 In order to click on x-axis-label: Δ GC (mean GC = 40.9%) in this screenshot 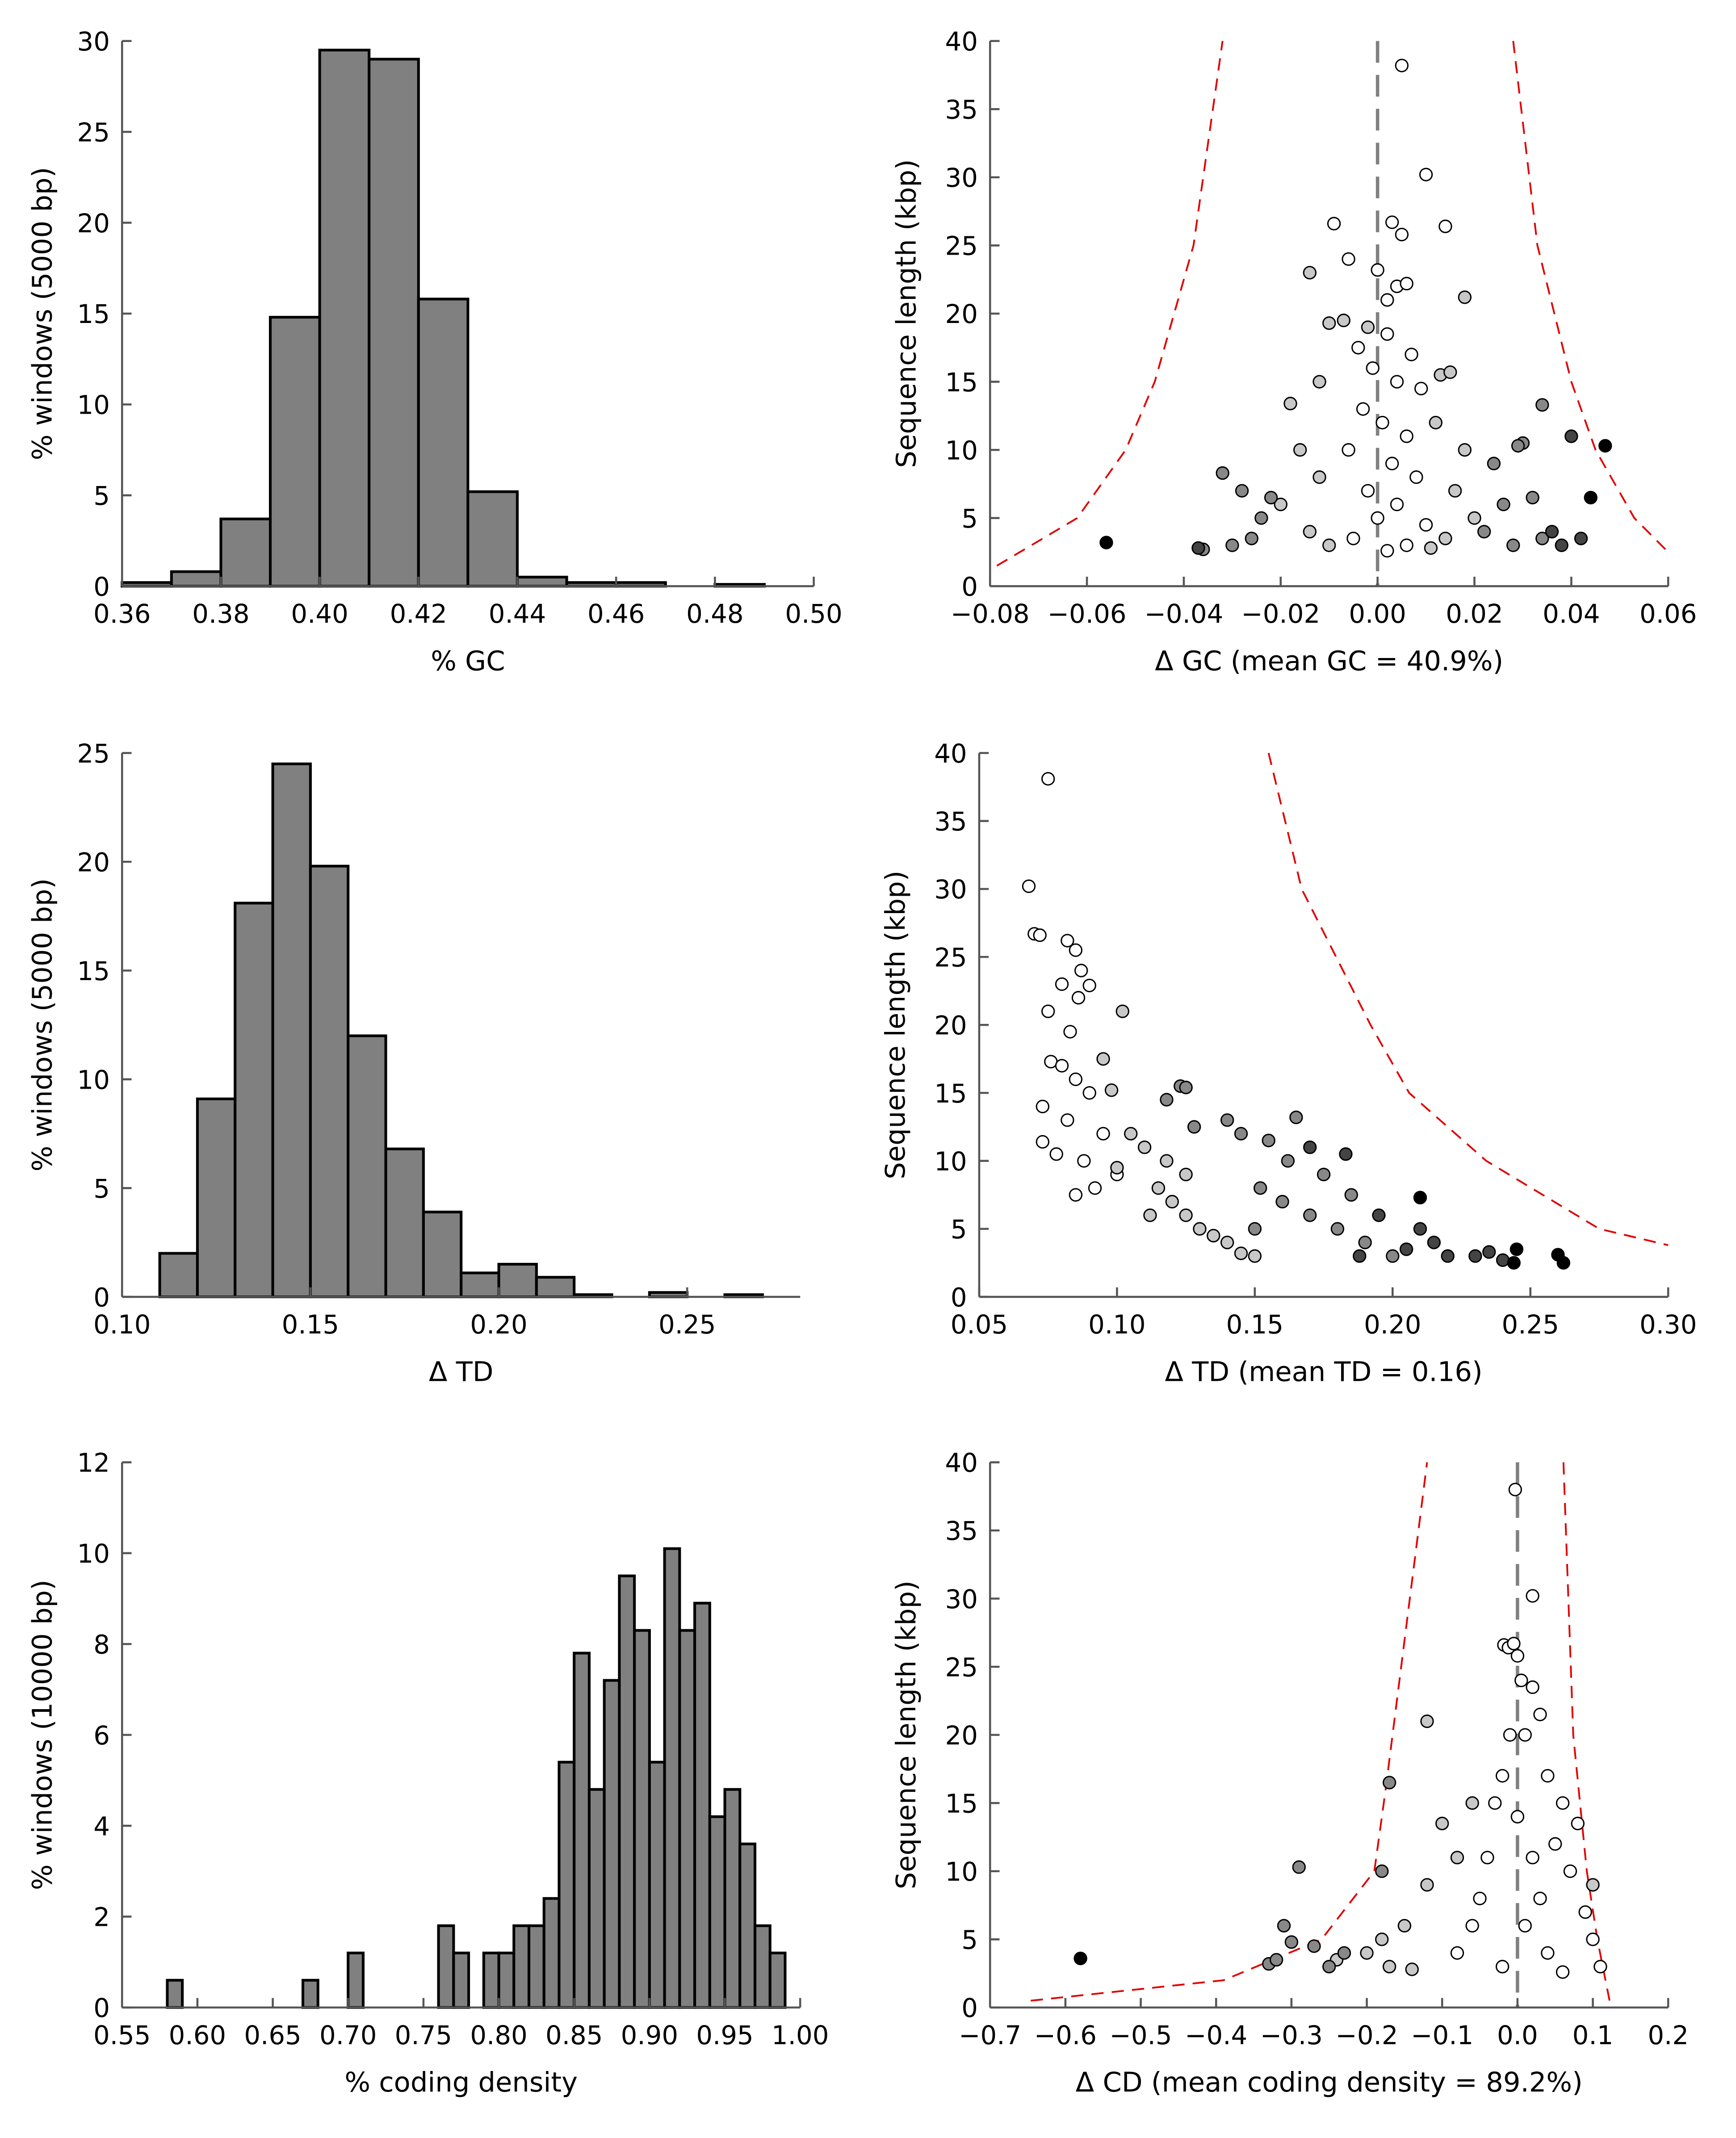, I will do `click(1329, 662)`.